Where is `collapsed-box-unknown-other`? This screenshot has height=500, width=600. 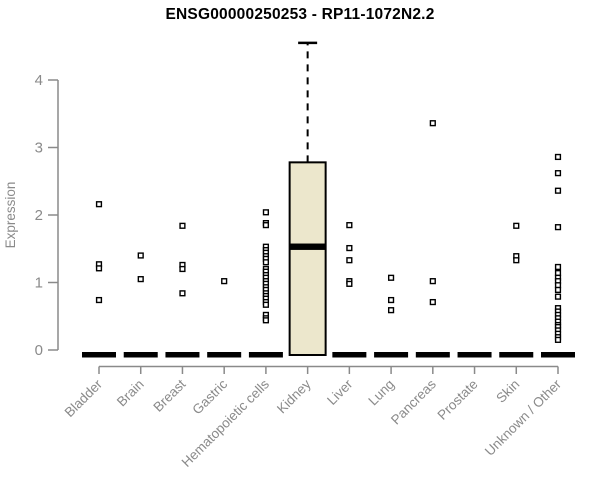 collapsed-box-unknown-other is located at coordinates (557, 355).